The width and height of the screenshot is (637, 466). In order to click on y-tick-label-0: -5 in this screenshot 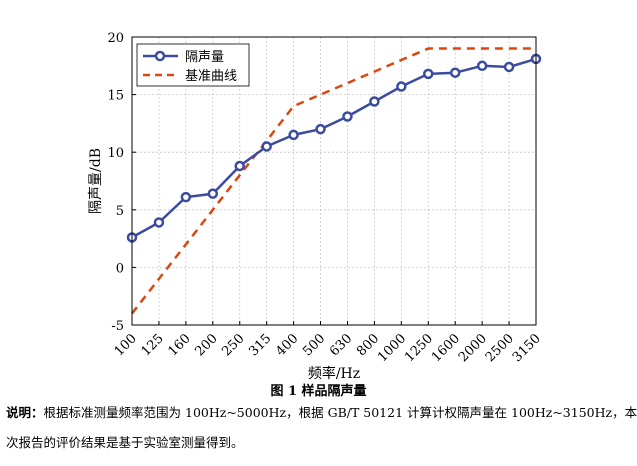, I will do `click(117, 326)`.